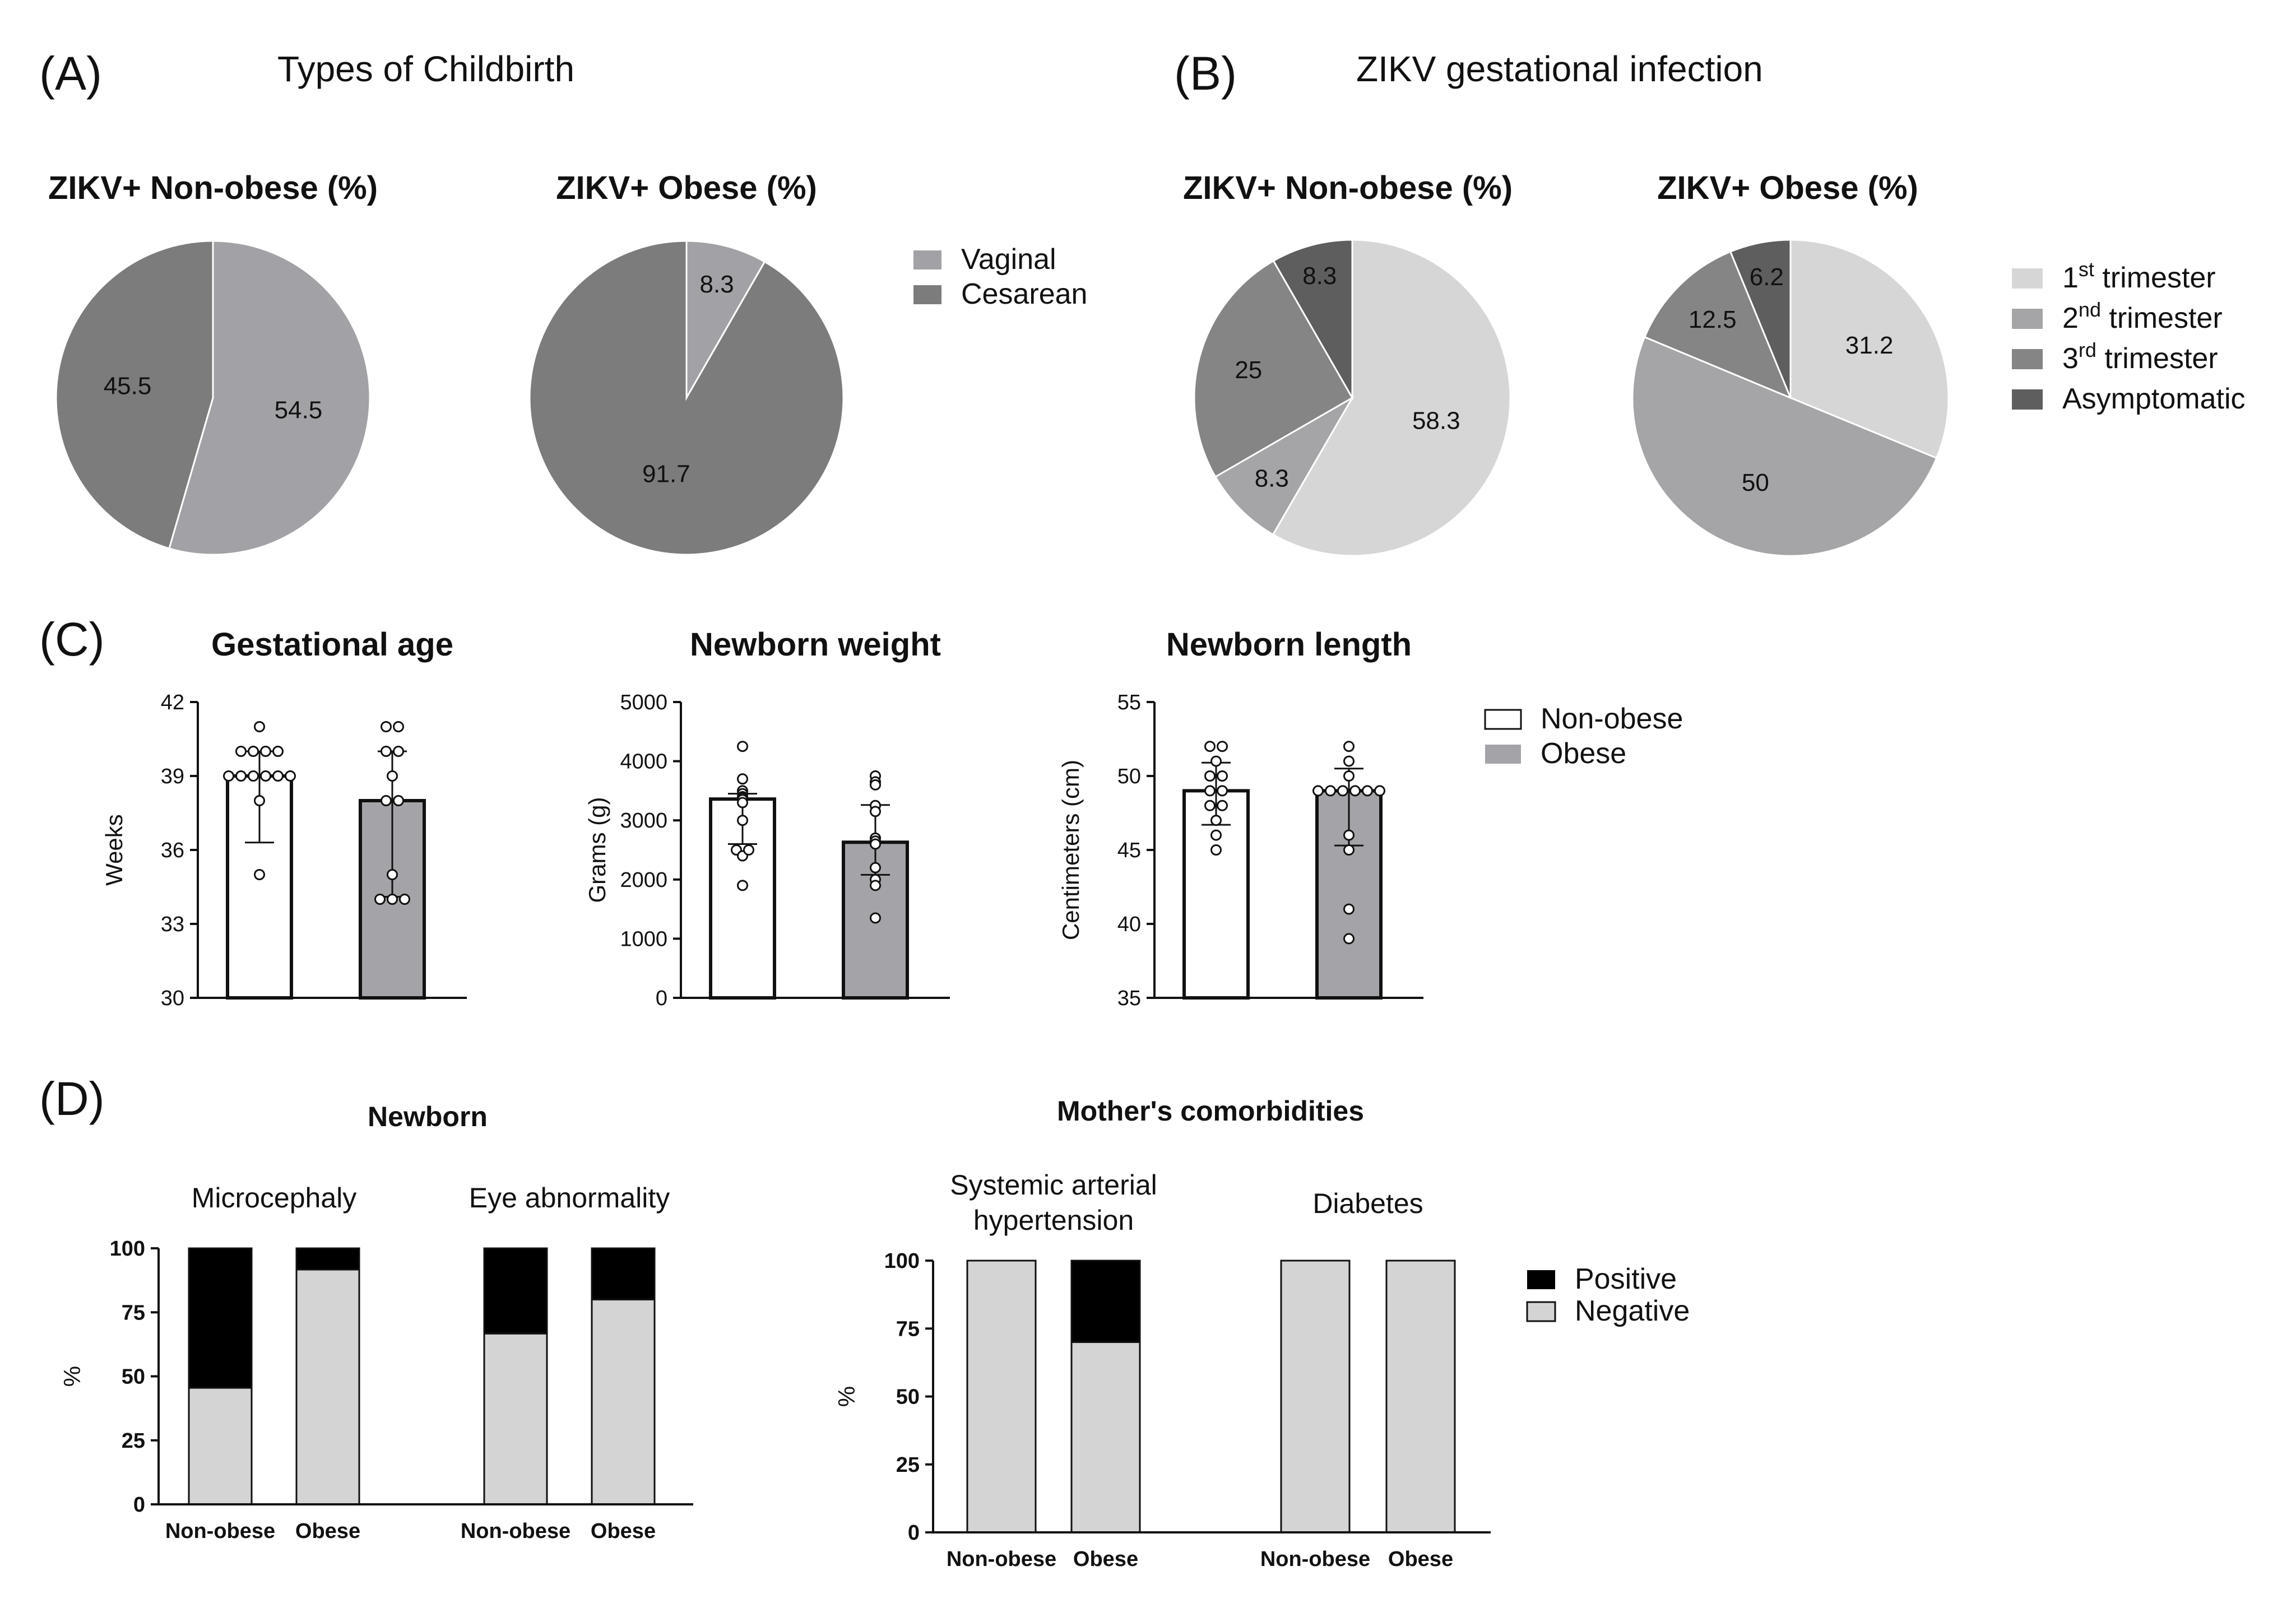 This screenshot has height=1608, width=2296. Describe the element at coordinates (1348, 188) in the screenshot. I see `pie-b1-title: ZIKV+ Non-obese (%)` at that location.